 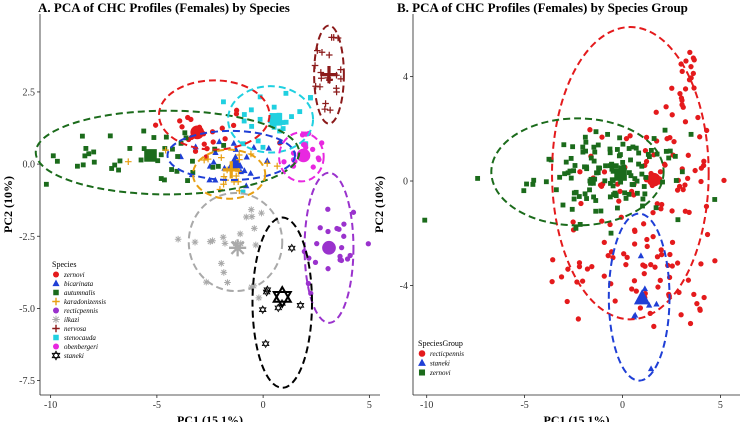 What do you see at coordinates (69, 328) in the screenshot?
I see `legend-item-nervosa: nervosa` at bounding box center [69, 328].